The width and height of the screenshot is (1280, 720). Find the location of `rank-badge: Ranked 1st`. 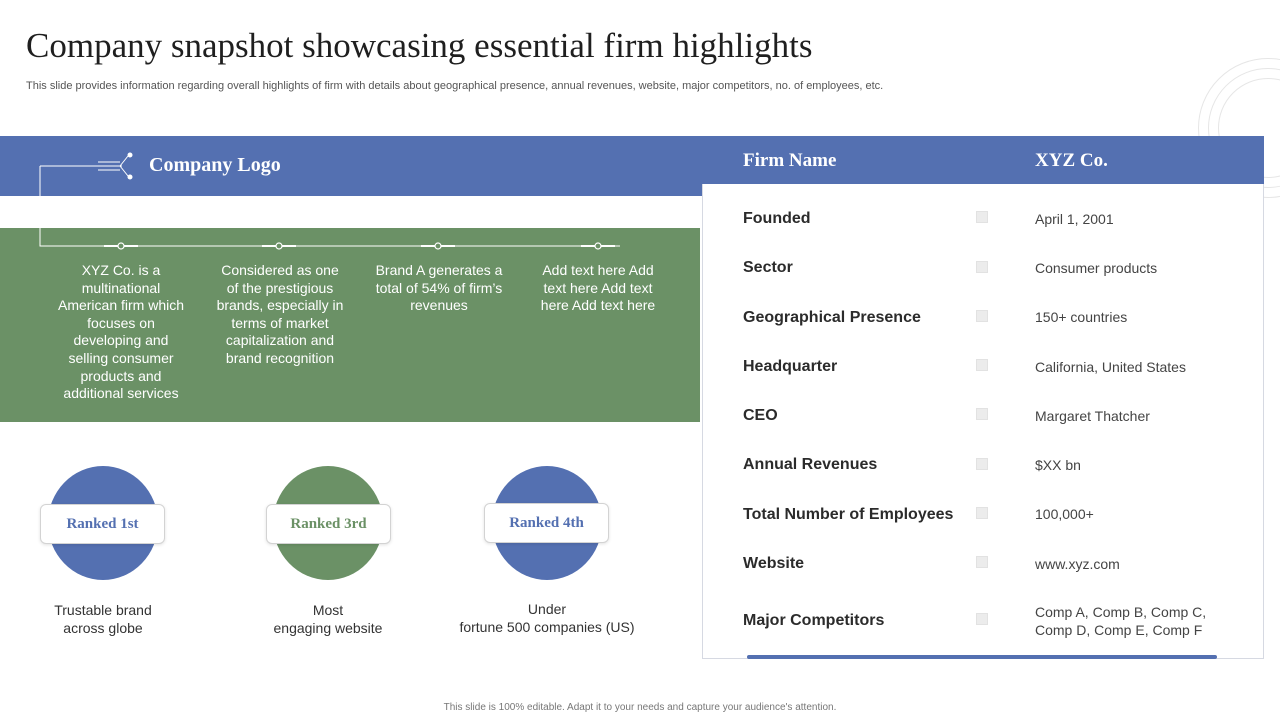

rank-badge: Ranked 1st is located at coordinates (102, 524).